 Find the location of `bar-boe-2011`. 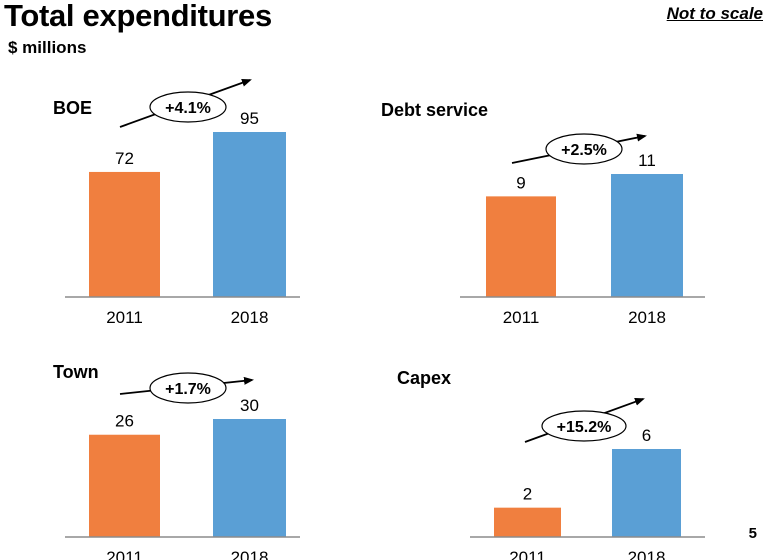

bar-boe-2011 is located at coordinates (124, 234).